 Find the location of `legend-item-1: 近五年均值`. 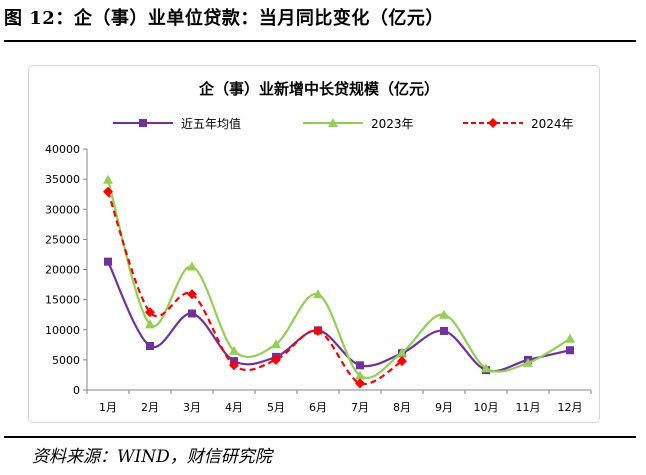

legend-item-1: 近五年均值 is located at coordinates (177, 123).